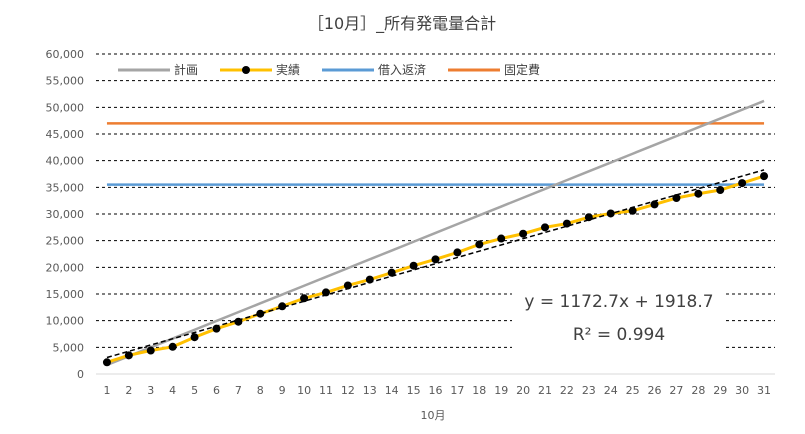  What do you see at coordinates (65, 294) in the screenshot?
I see `y-tick-label: 15,000` at bounding box center [65, 294].